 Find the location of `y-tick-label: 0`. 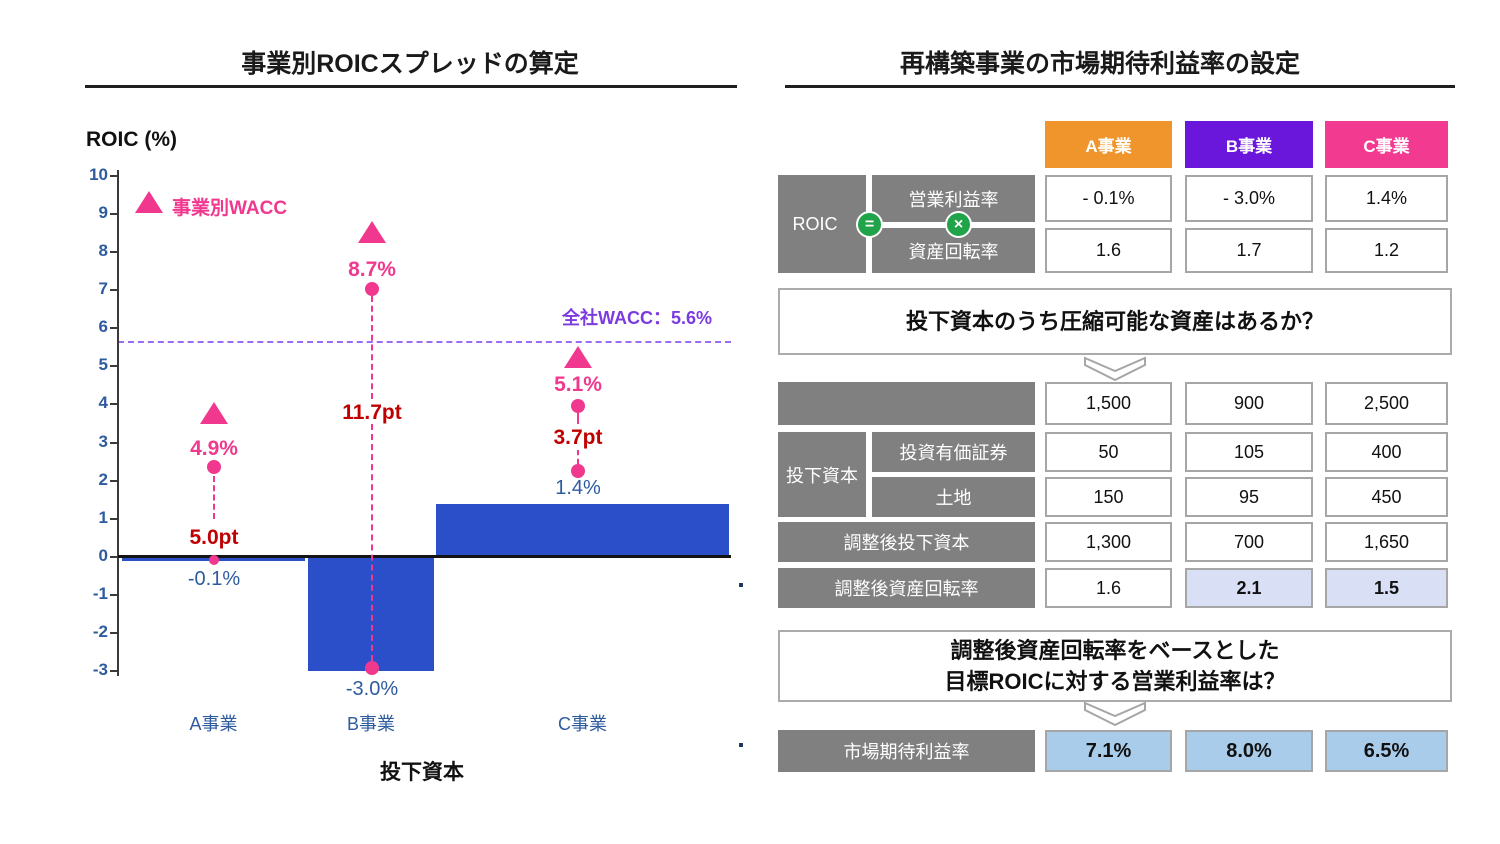

y-tick-label: 0 is located at coordinates (103, 555).